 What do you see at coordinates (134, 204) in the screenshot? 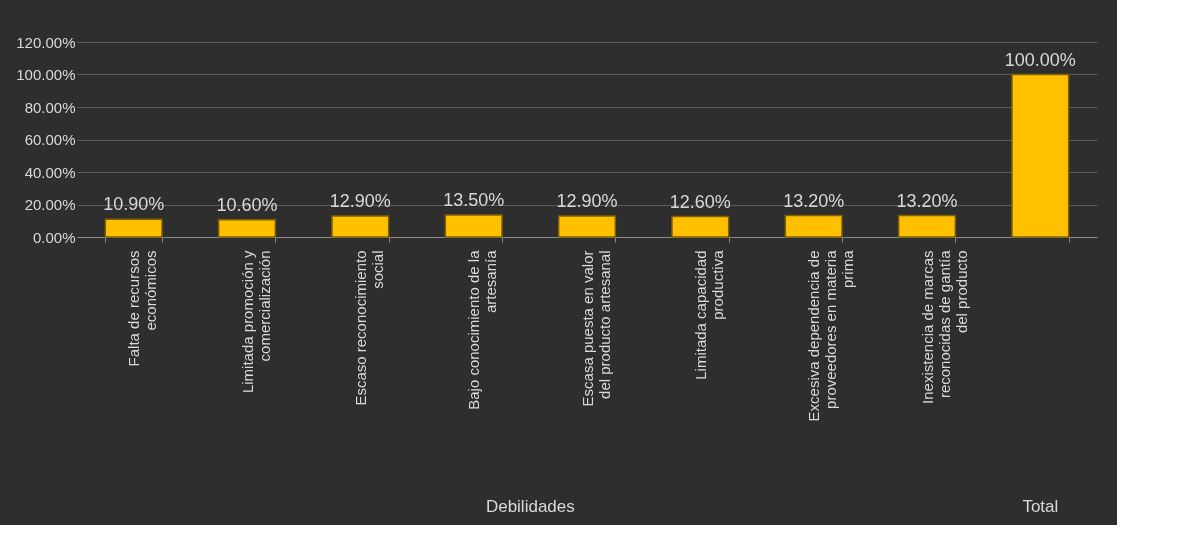
I see `data-label: 10.90%` at bounding box center [134, 204].